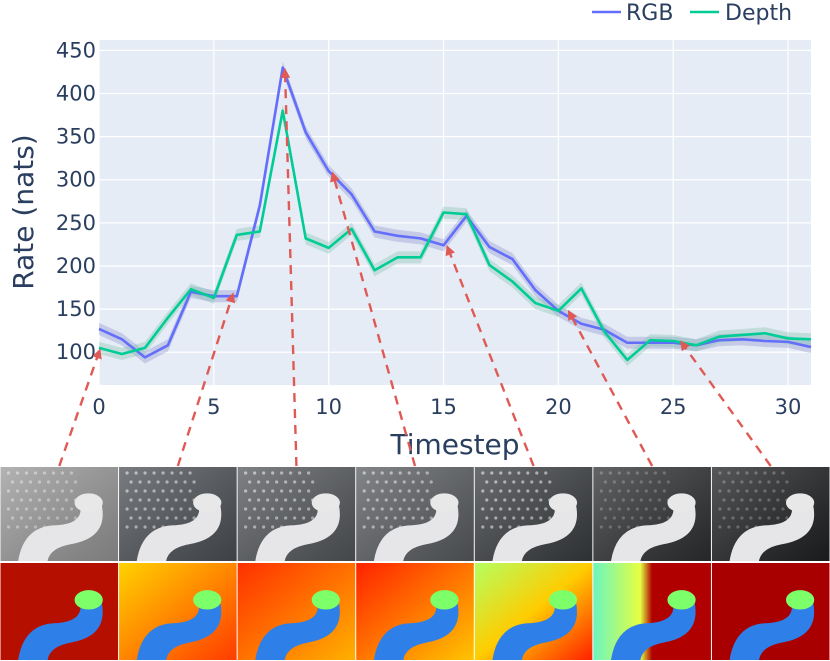 This screenshot has height=661, width=830. What do you see at coordinates (454, 444) in the screenshot?
I see `x-axis-title: Timestep` at bounding box center [454, 444].